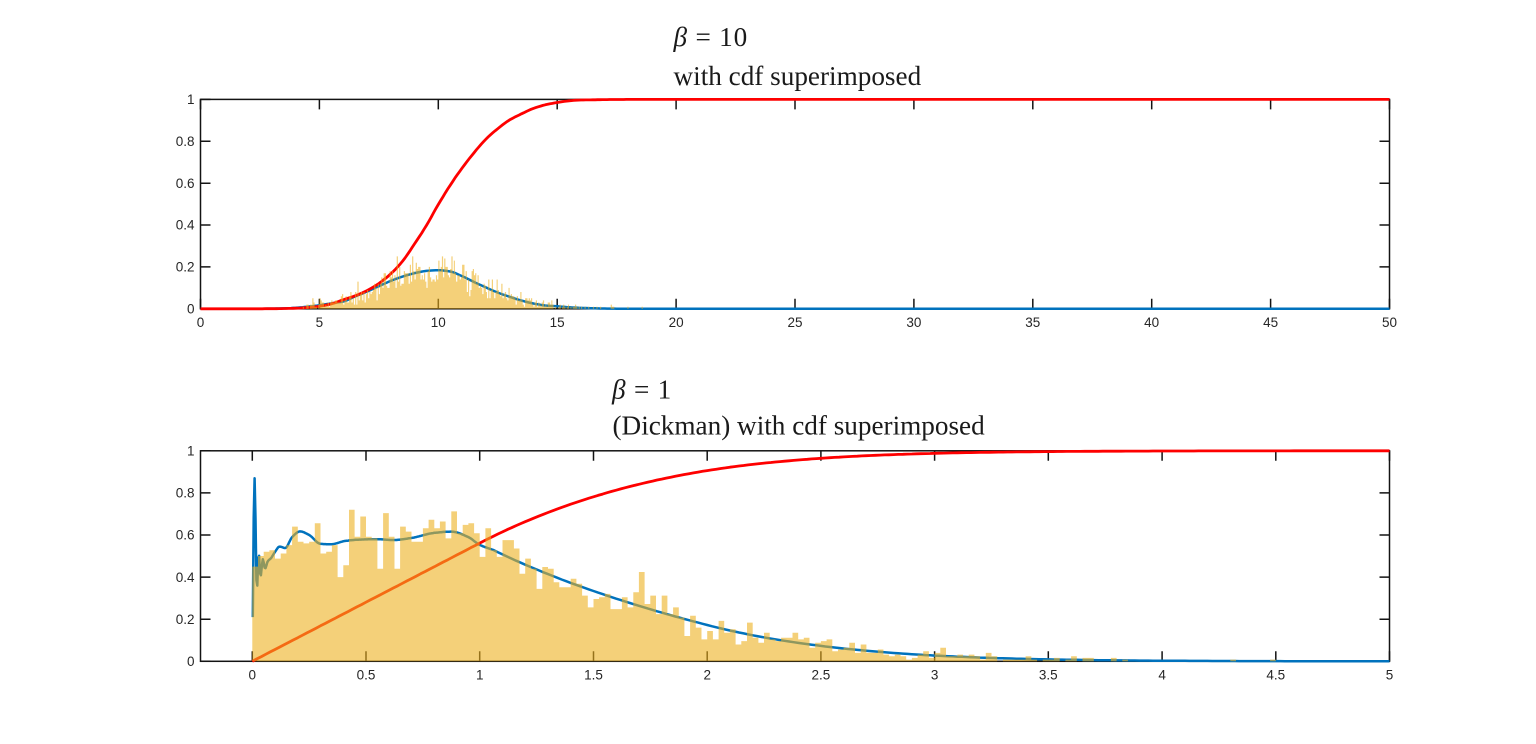  I want to click on svg-text: 10, so click(438, 322).